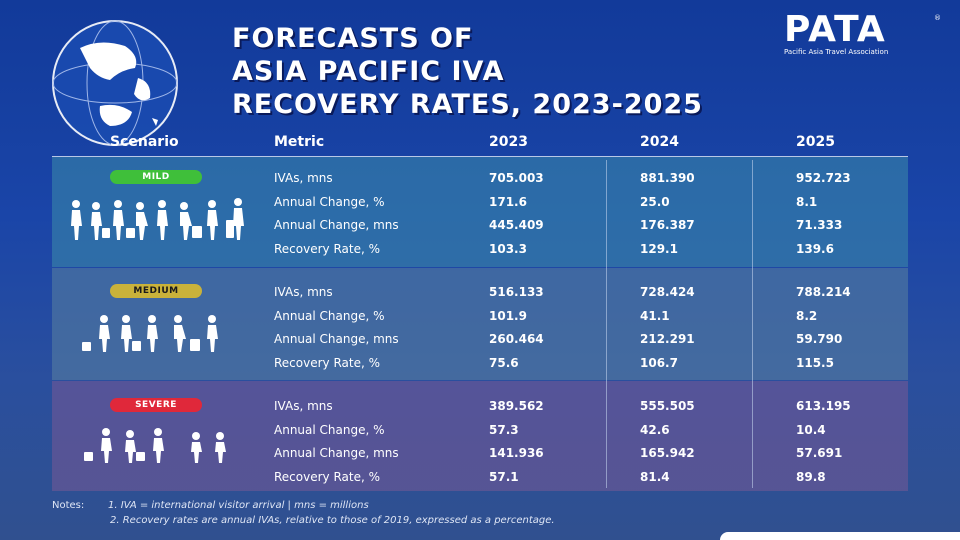 This screenshot has height=540, width=960. Describe the element at coordinates (516, 339) in the screenshot. I see `medium-annual-change-mns-2023: 260.464` at that location.